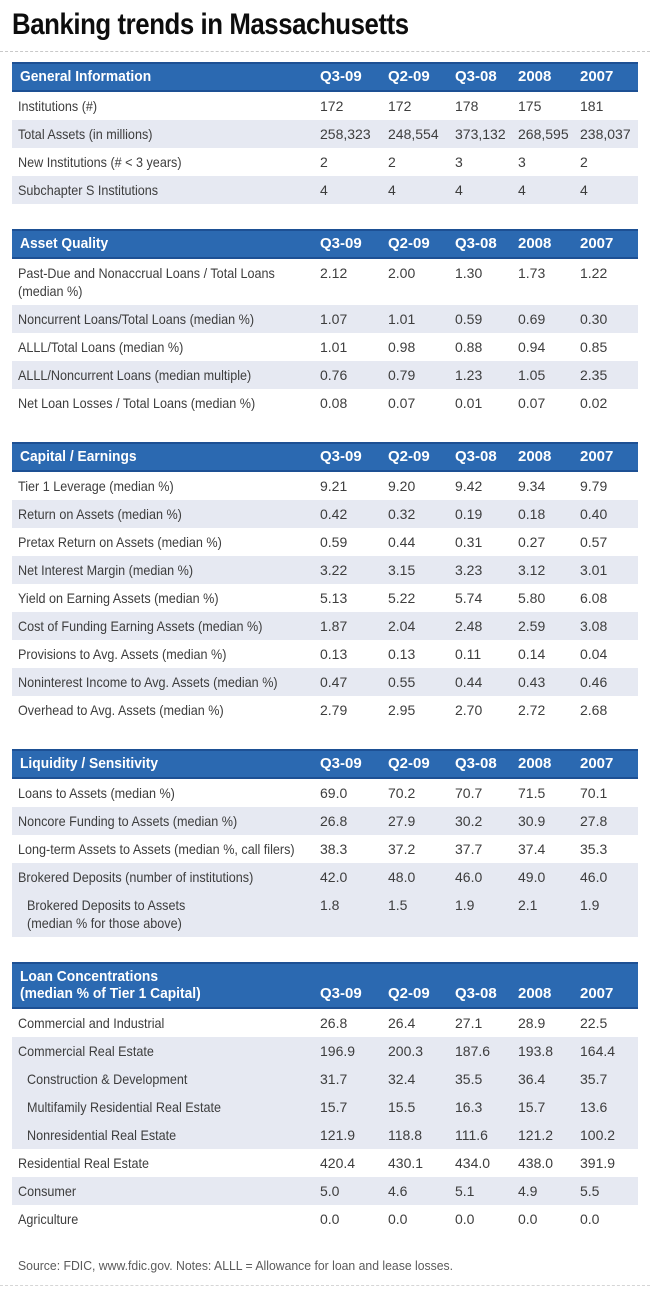 This screenshot has width=650, height=1301. Describe the element at coordinates (469, 403) in the screenshot. I see `cell-value: 0.01` at that location.